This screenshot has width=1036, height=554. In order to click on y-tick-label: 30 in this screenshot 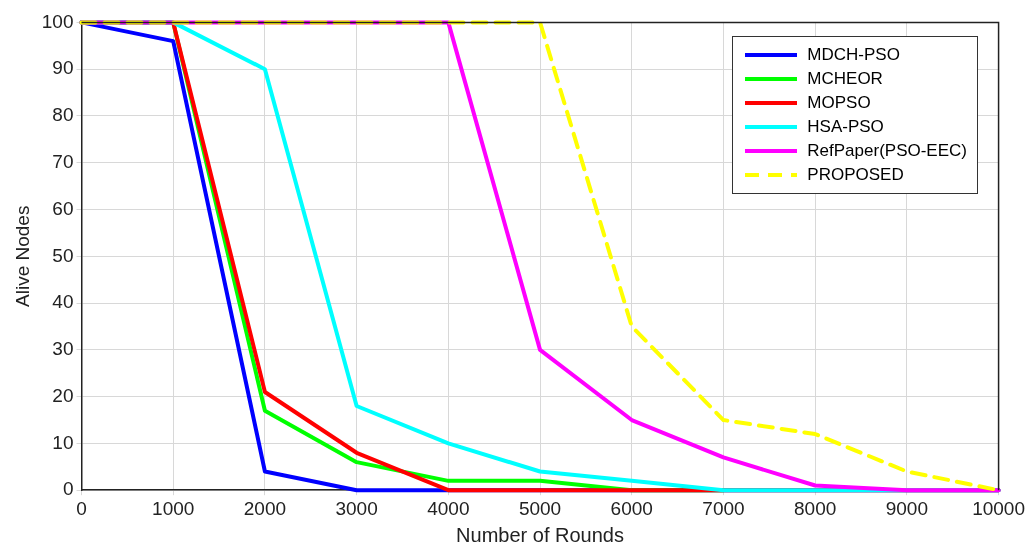, I will do `click(63, 349)`.